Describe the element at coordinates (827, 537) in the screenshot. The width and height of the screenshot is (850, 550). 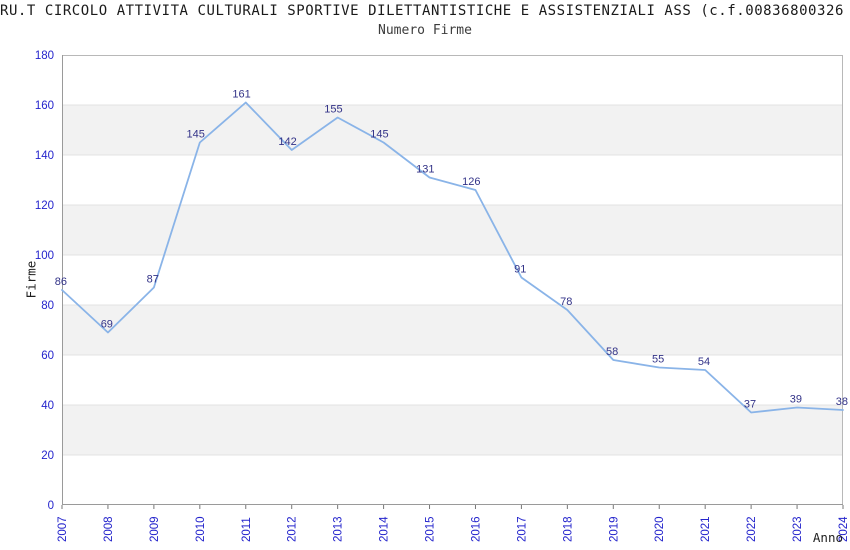
I see `x-axis-title: Anno` at that location.